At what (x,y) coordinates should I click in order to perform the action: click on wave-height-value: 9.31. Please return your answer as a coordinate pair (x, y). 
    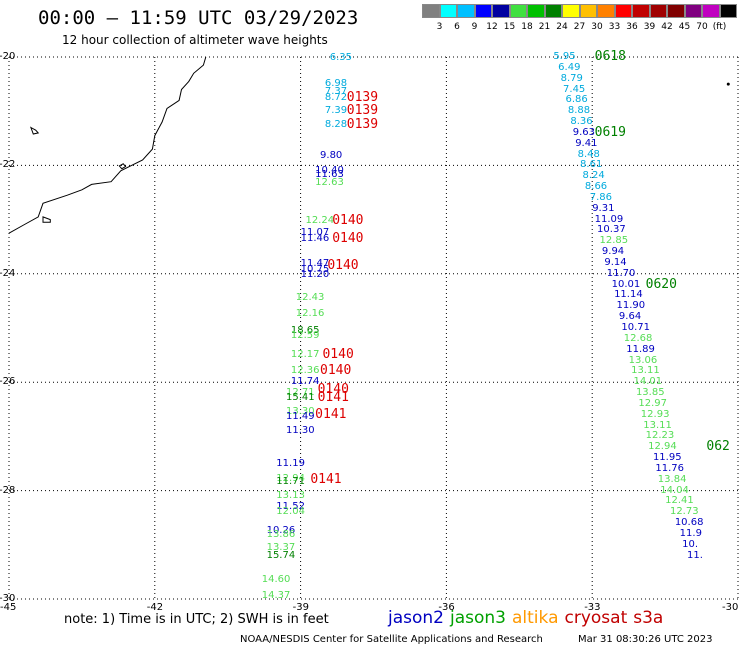
    Looking at the image, I should click on (603, 208).